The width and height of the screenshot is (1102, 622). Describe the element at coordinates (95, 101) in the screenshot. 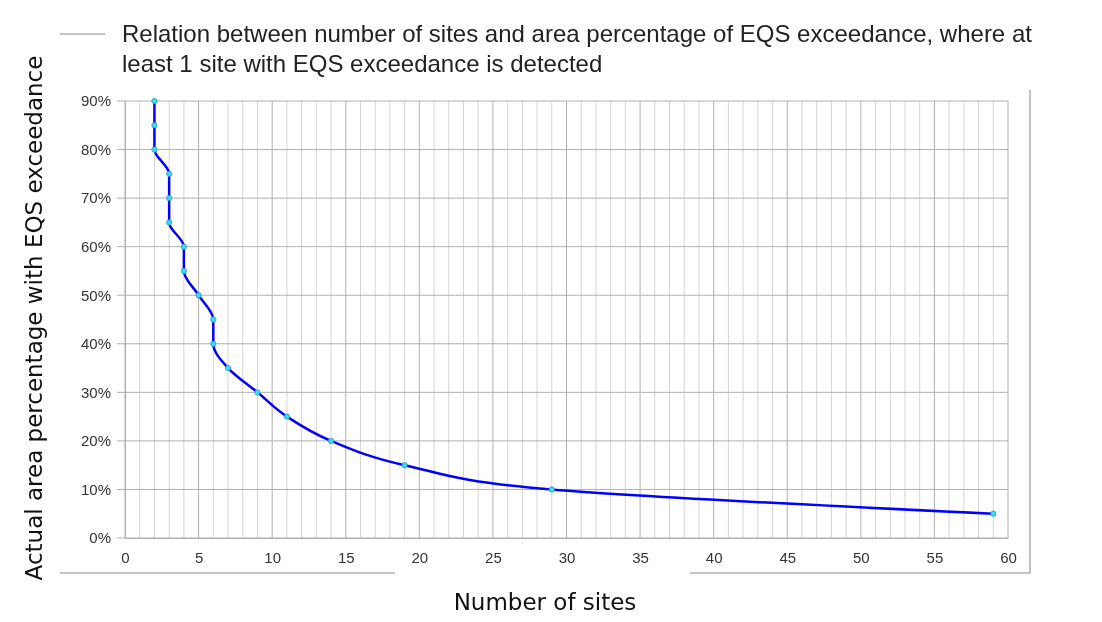

I see `y-tick-label: 90%` at that location.